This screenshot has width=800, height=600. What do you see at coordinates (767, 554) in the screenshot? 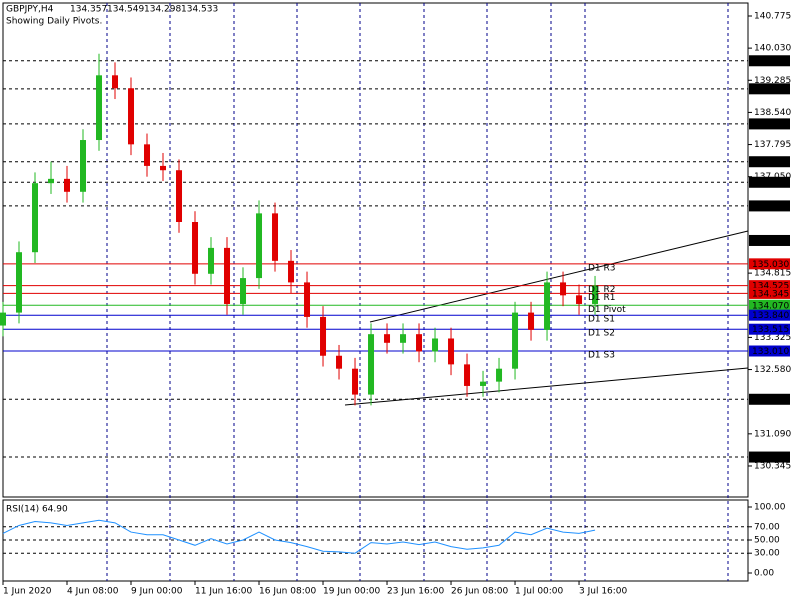
I see `rsi-tick-label: 30.00` at bounding box center [767, 554].